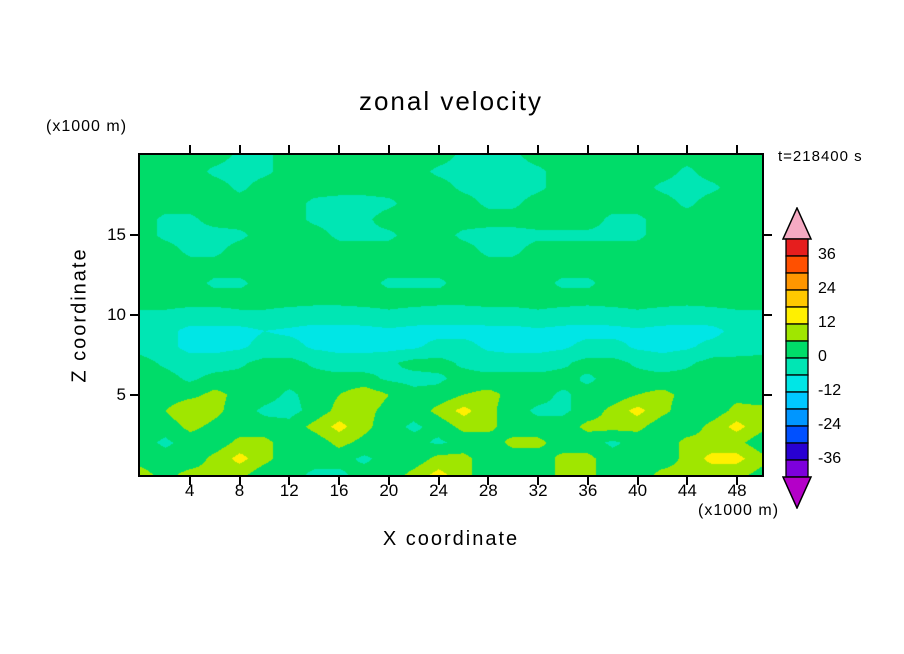  I want to click on x-tick-label: 8, so click(239, 490).